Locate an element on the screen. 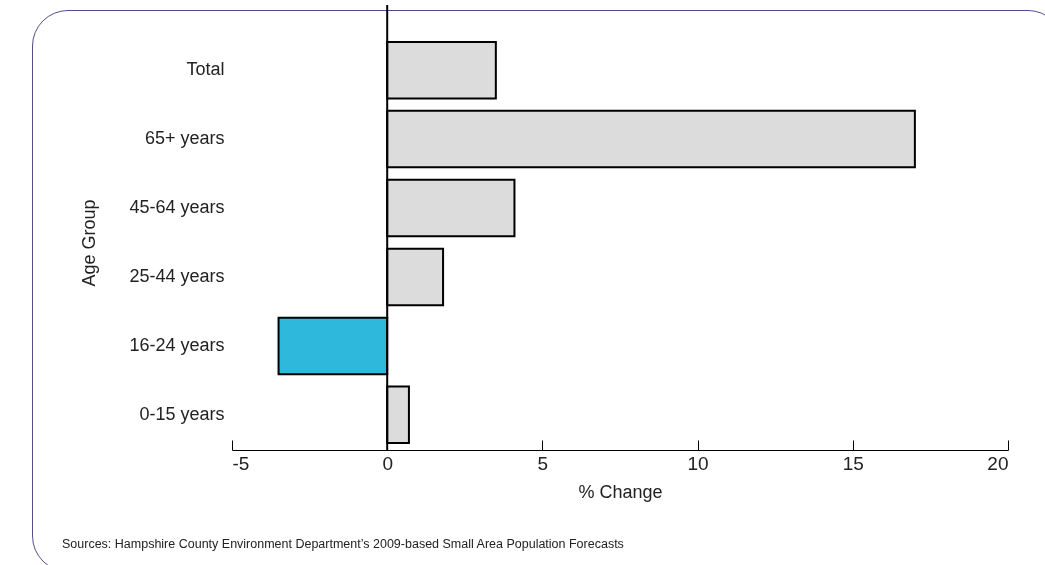 The width and height of the screenshot is (1045, 565). y-tick-label: 65+ years is located at coordinates (184, 138).